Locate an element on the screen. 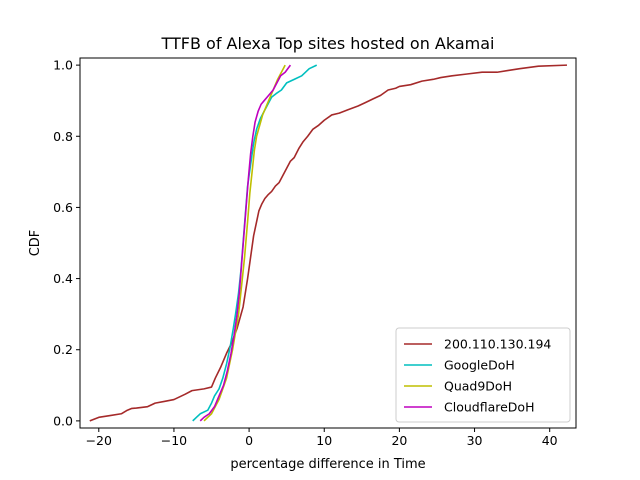 The image size is (640, 480). series-line-googledoh is located at coordinates (255, 243).